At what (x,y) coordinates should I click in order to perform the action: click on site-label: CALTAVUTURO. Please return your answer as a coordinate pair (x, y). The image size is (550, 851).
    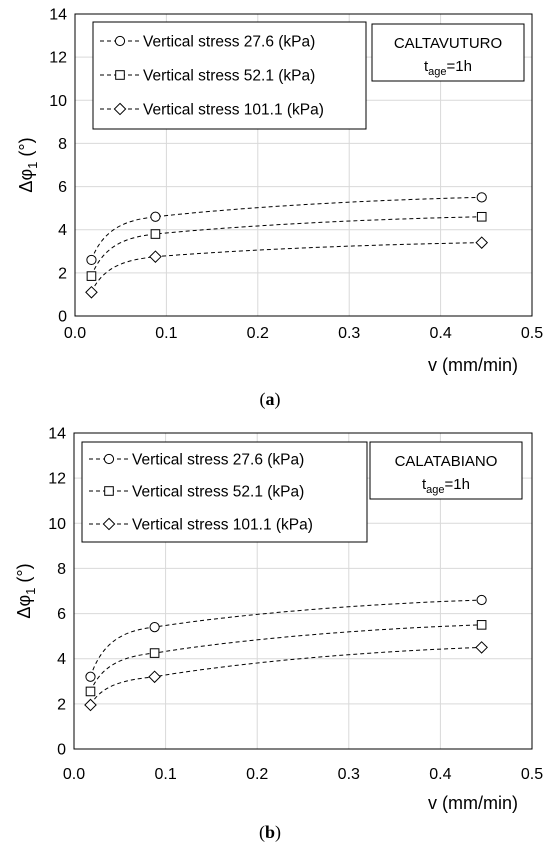
    Looking at the image, I should click on (448, 43).